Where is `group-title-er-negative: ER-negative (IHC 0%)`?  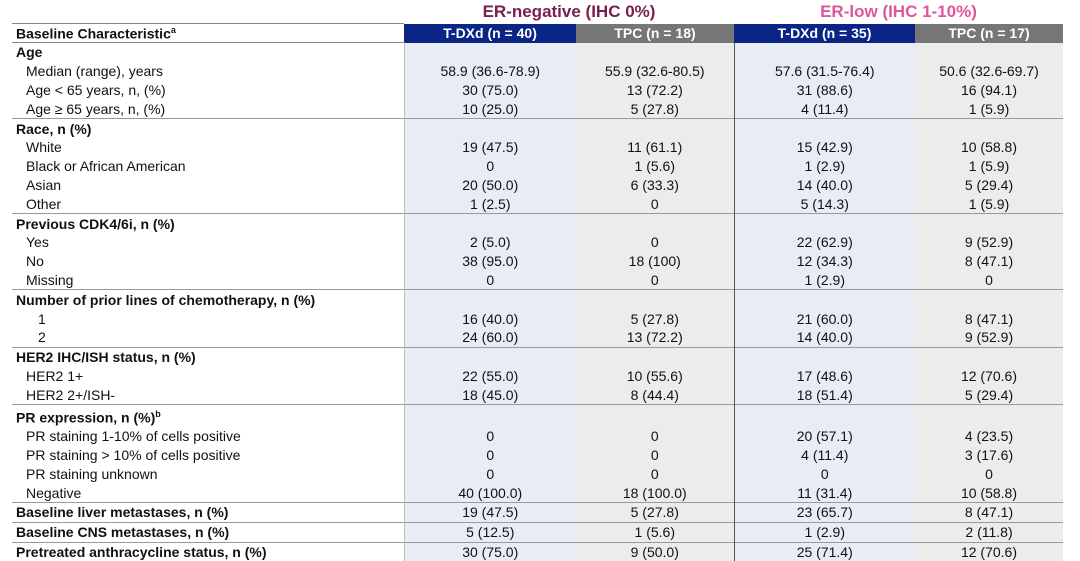
group-title-er-negative: ER-negative (IHC 0%) is located at coordinates (569, 11).